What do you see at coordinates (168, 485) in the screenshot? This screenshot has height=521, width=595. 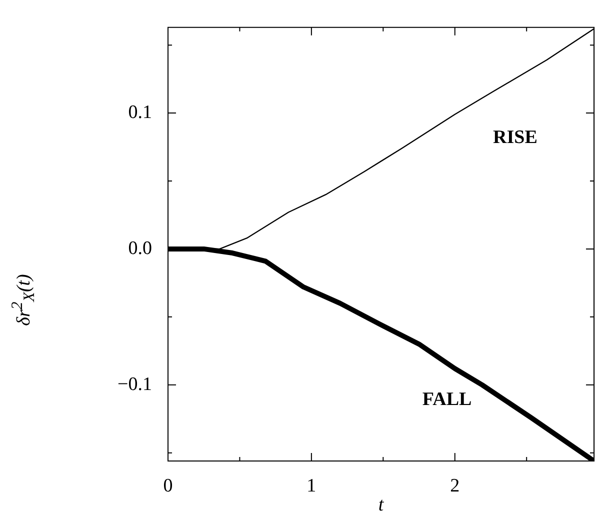 I see `x-tick-label: 0` at bounding box center [168, 485].